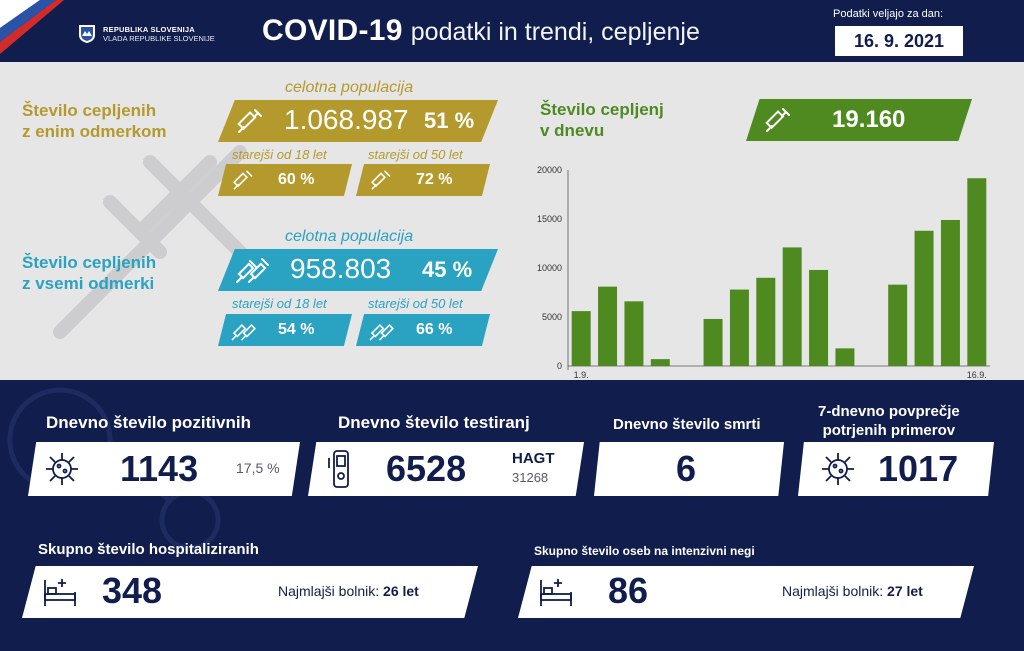 This screenshot has width=1024, height=651. Describe the element at coordinates (346, 119) in the screenshot. I see `one-dose-total-value: 1.068.987` at that location.